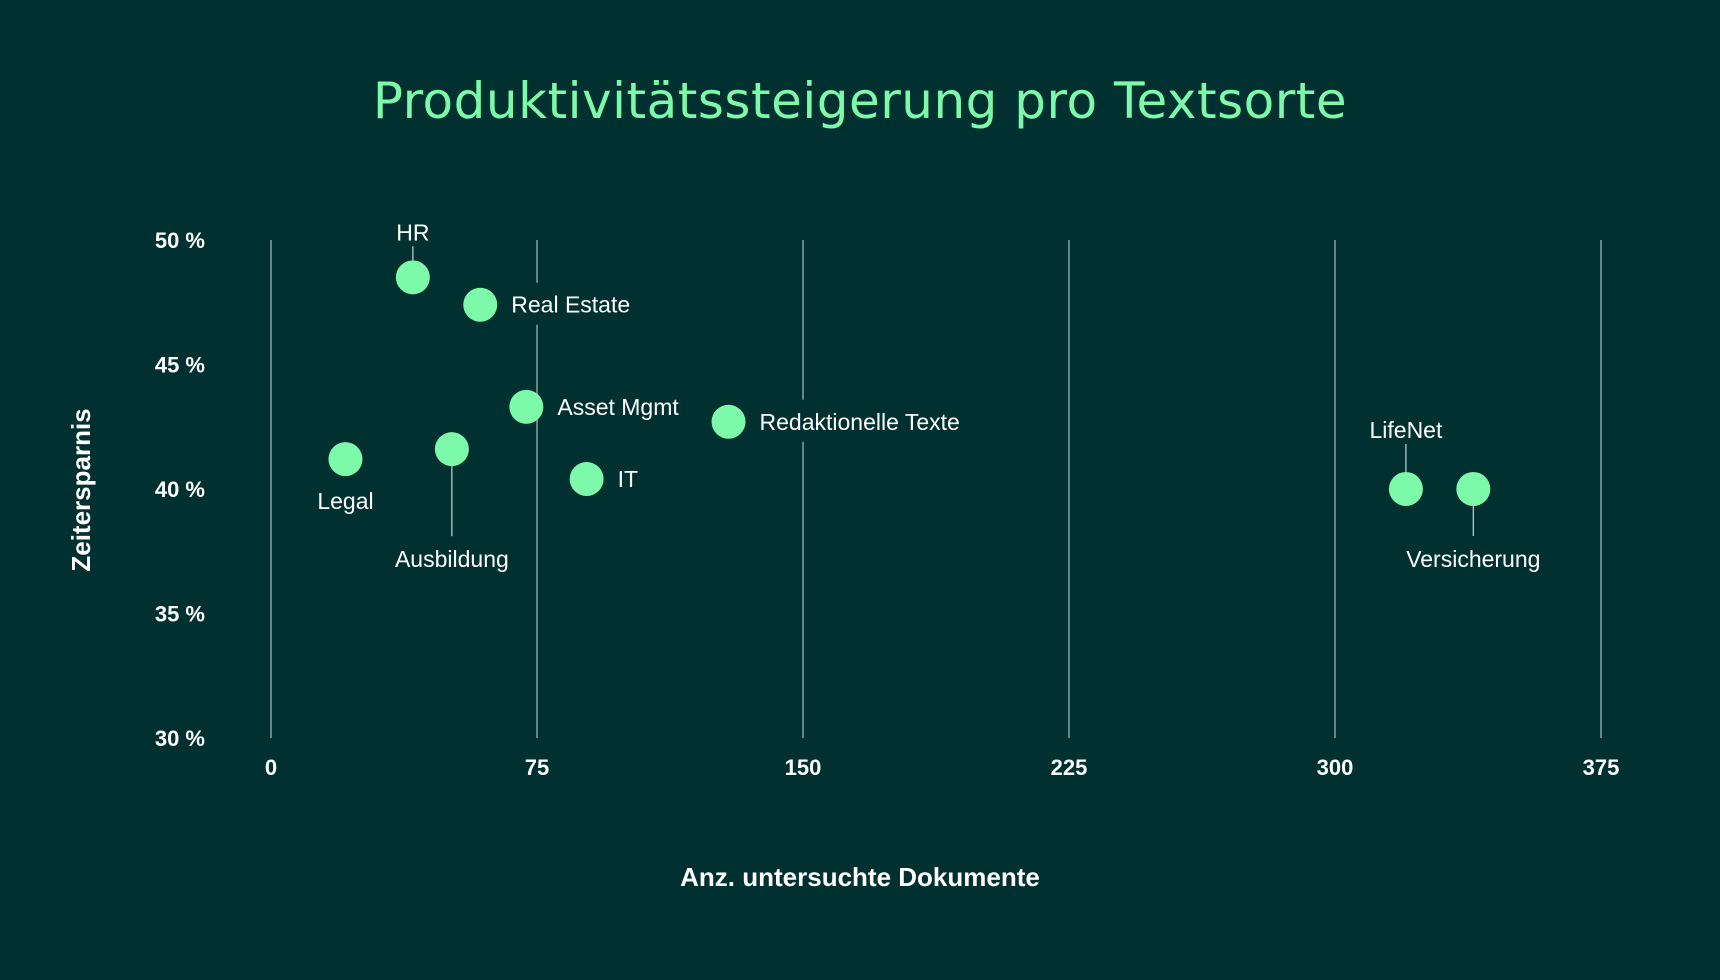  Describe the element at coordinates (345, 501) in the screenshot. I see `point-label: Legal` at that location.